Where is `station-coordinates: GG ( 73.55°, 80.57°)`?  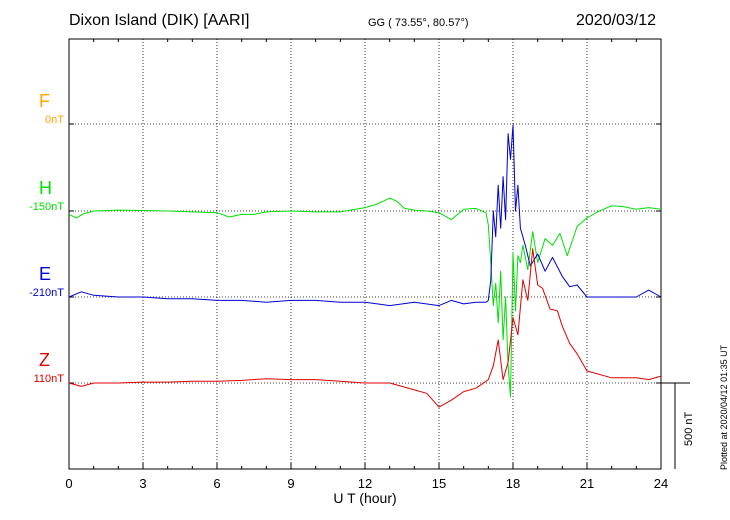
station-coordinates: GG ( 73.55°, 80.57°) is located at coordinates (418, 23).